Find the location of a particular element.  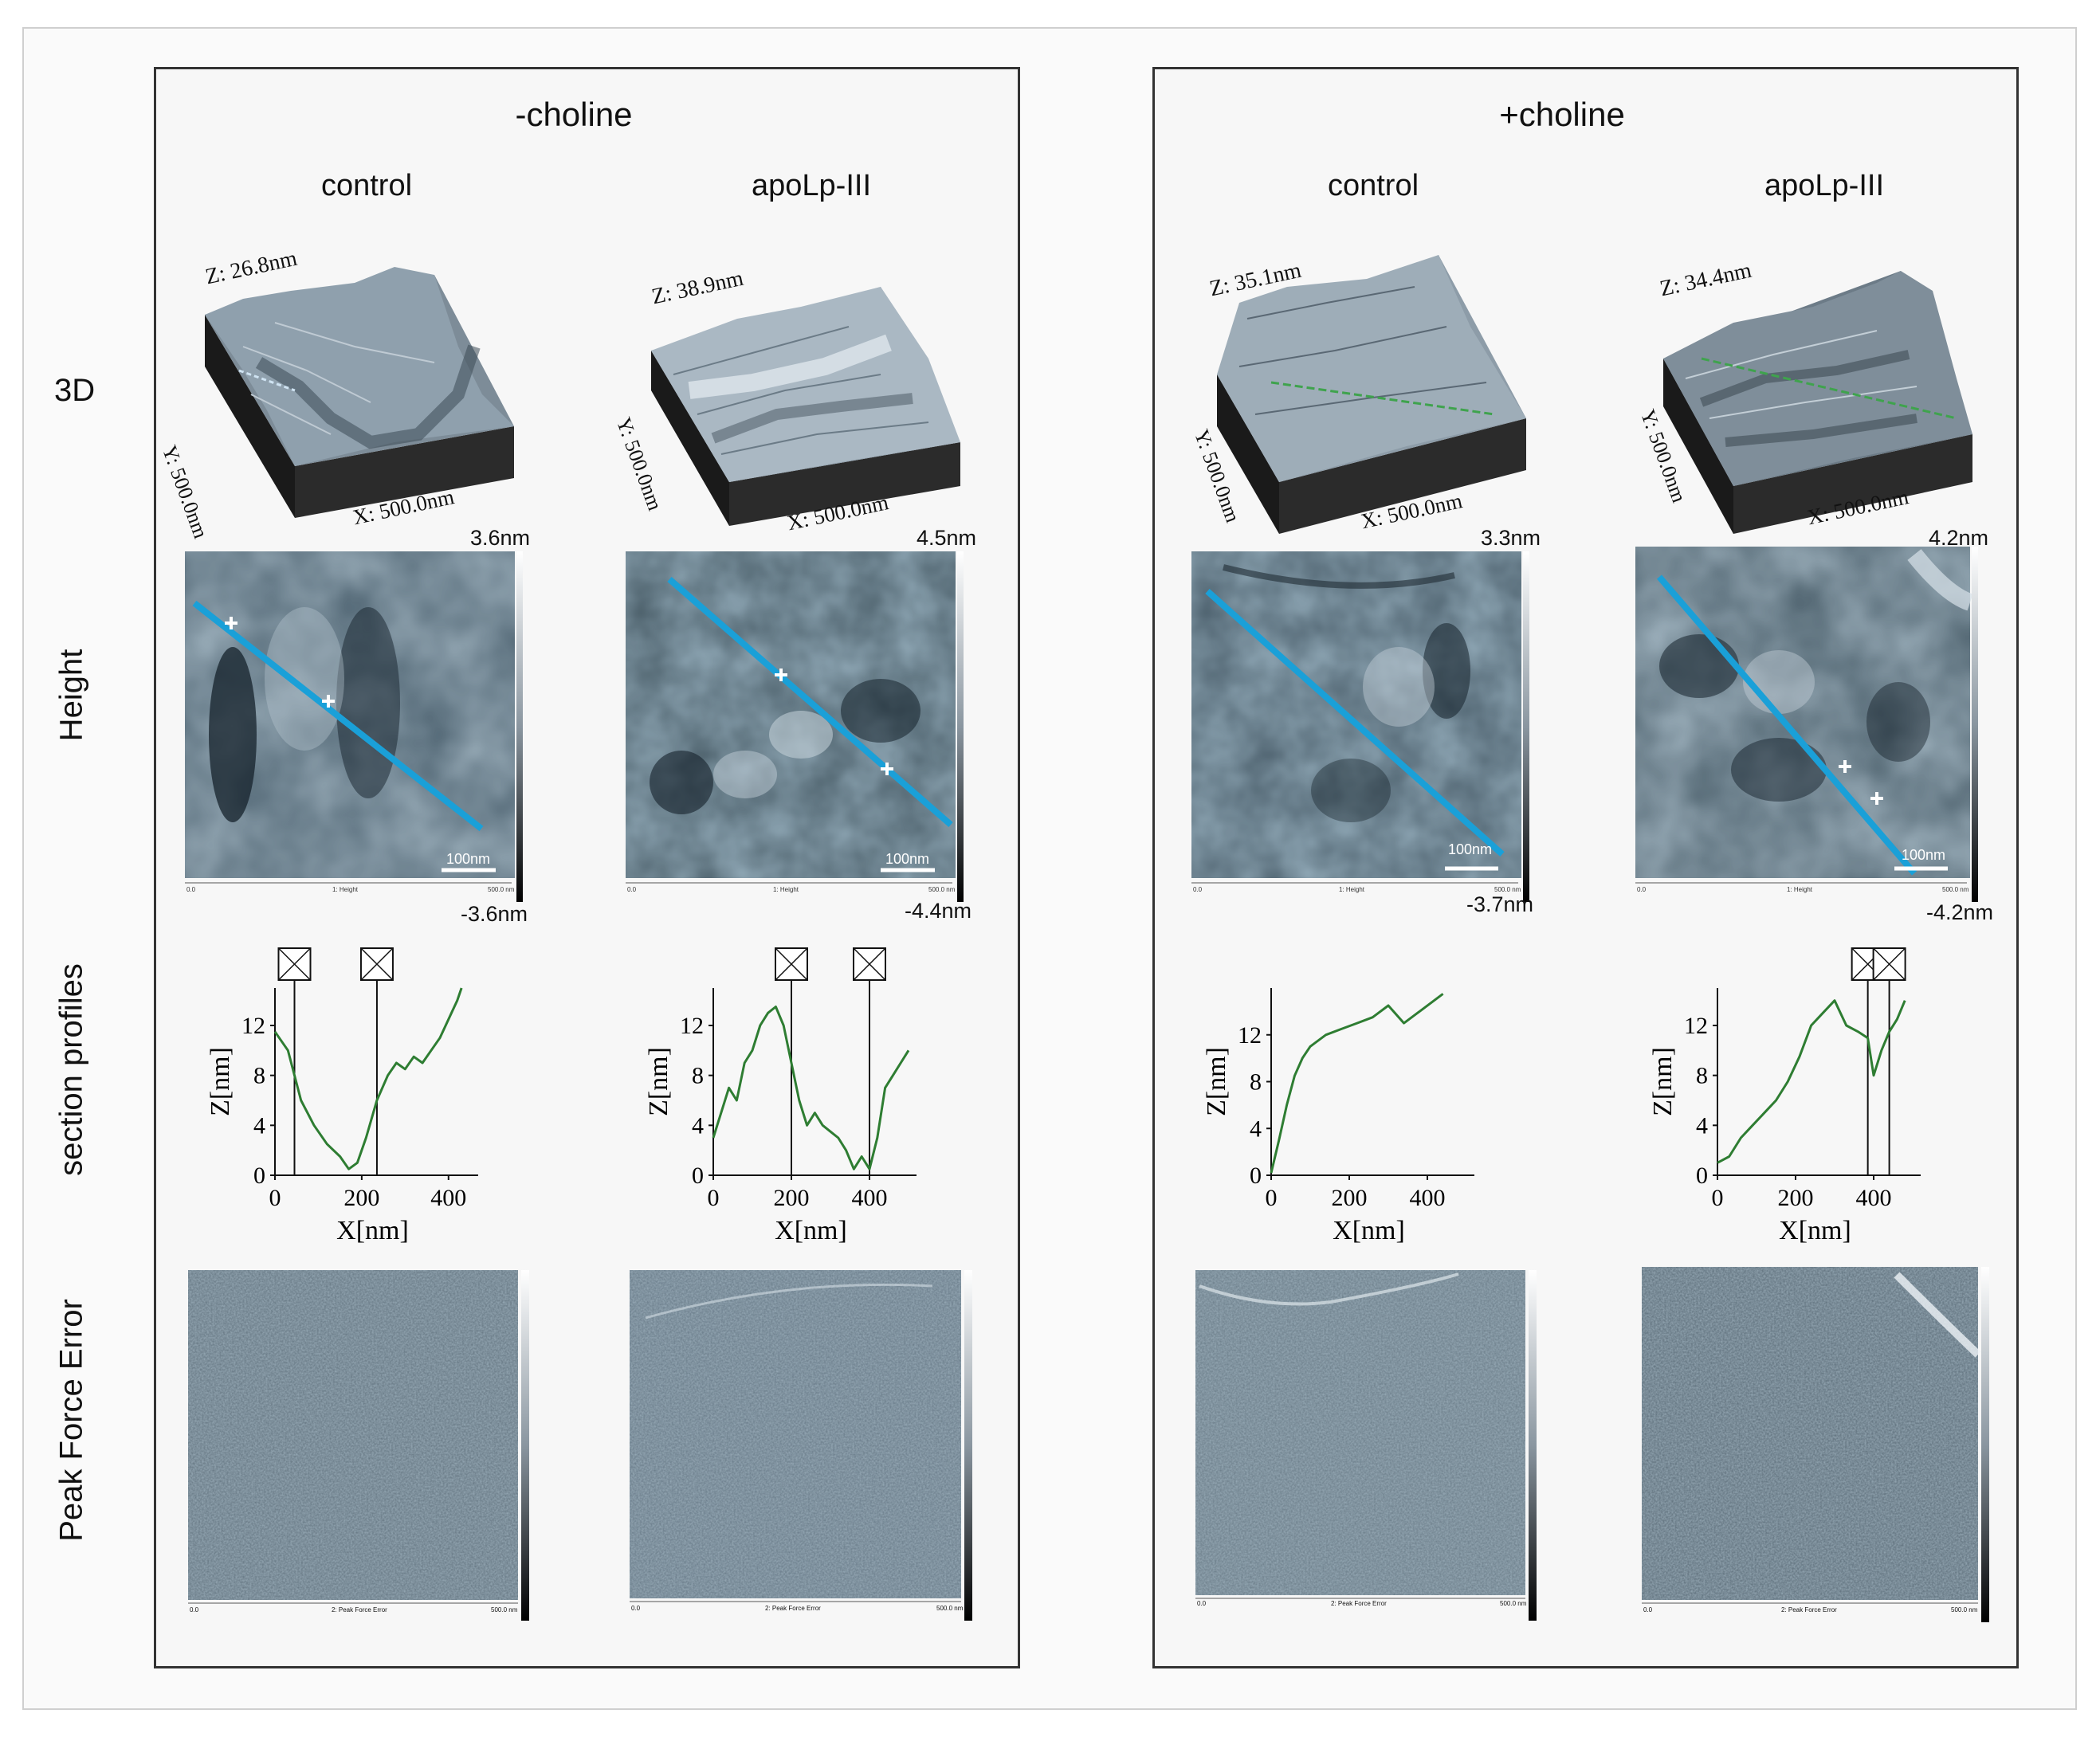

group-title-plus-choline: +choline is located at coordinates (1562, 114).